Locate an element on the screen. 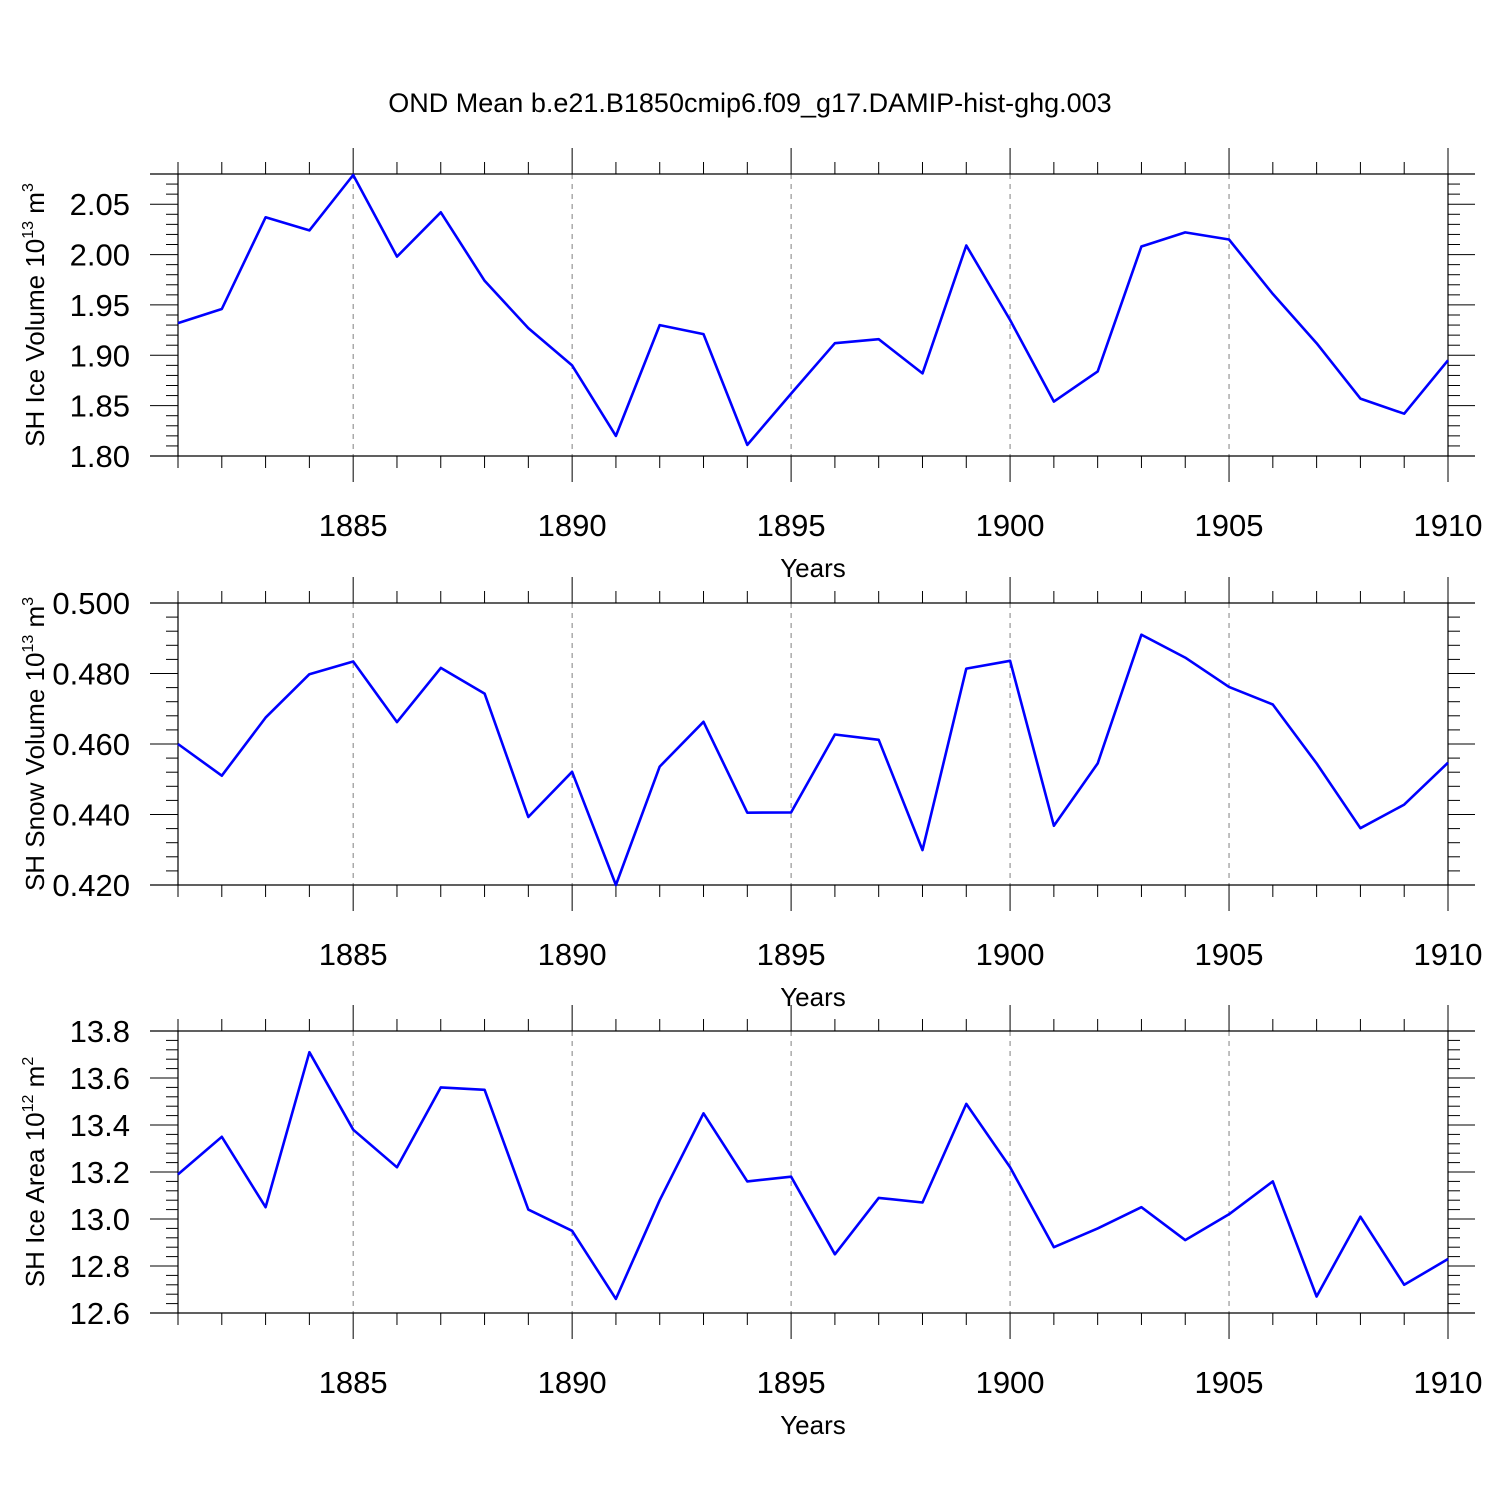 Image resolution: width=1500 pixels, height=1500 pixels. y-axis-label: SH Ice Area 1012 m2 is located at coordinates (35, 1172).